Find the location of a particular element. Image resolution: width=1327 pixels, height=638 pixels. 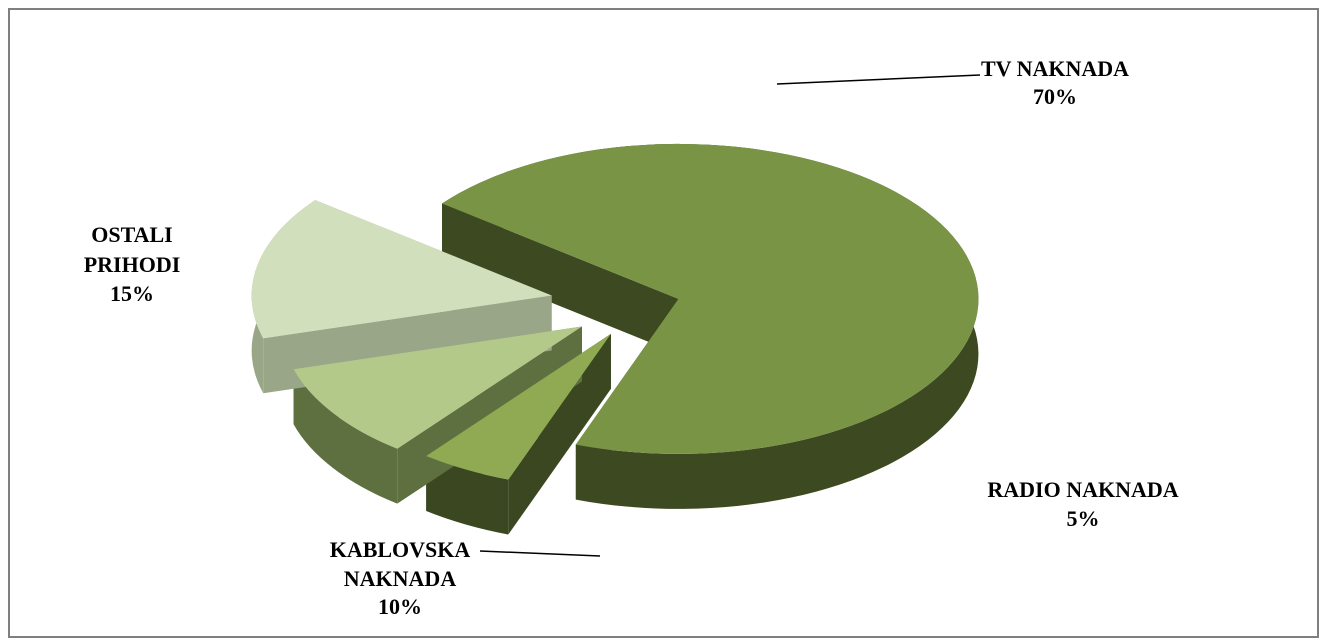

pie-wall-start-tv is located at coordinates (560, 278).